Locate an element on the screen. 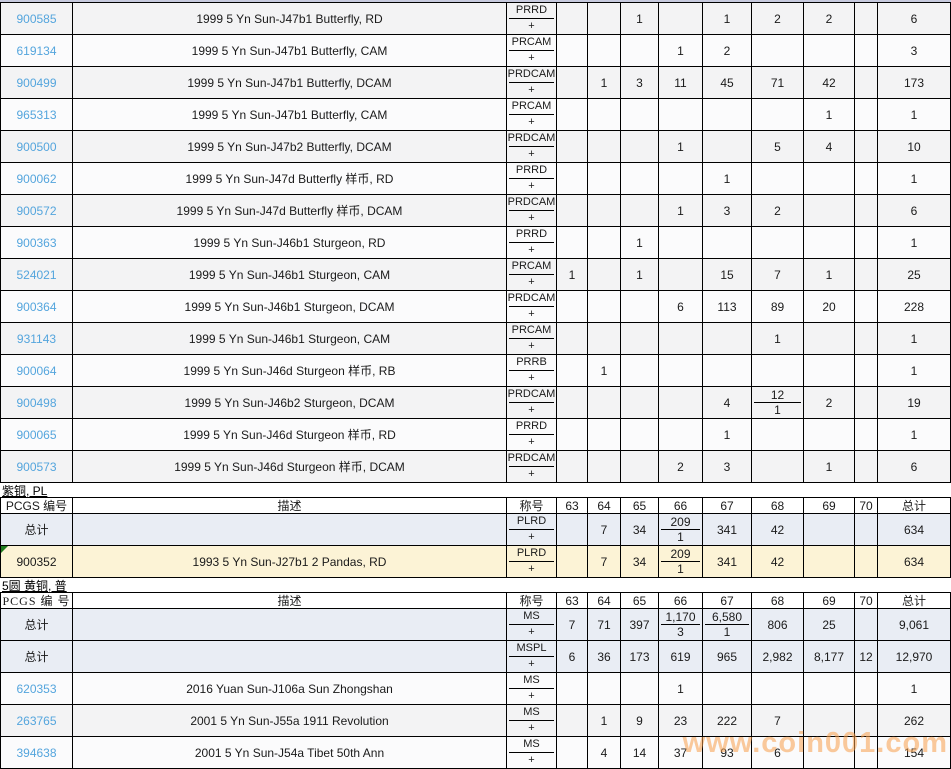 This screenshot has width=951, height=769. grade-68-count-half: 12 is located at coordinates (777, 395).